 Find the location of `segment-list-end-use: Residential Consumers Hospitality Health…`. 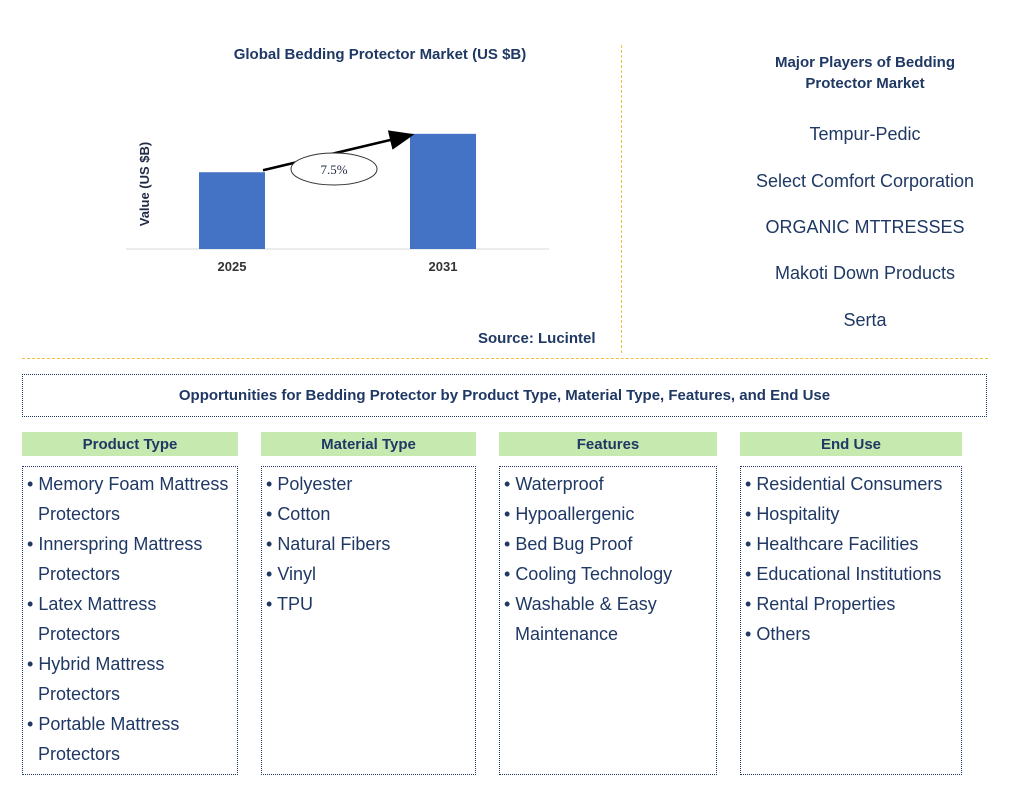

segment-list-end-use: Residential Consumers Hospitality Health… is located at coordinates (851, 620).